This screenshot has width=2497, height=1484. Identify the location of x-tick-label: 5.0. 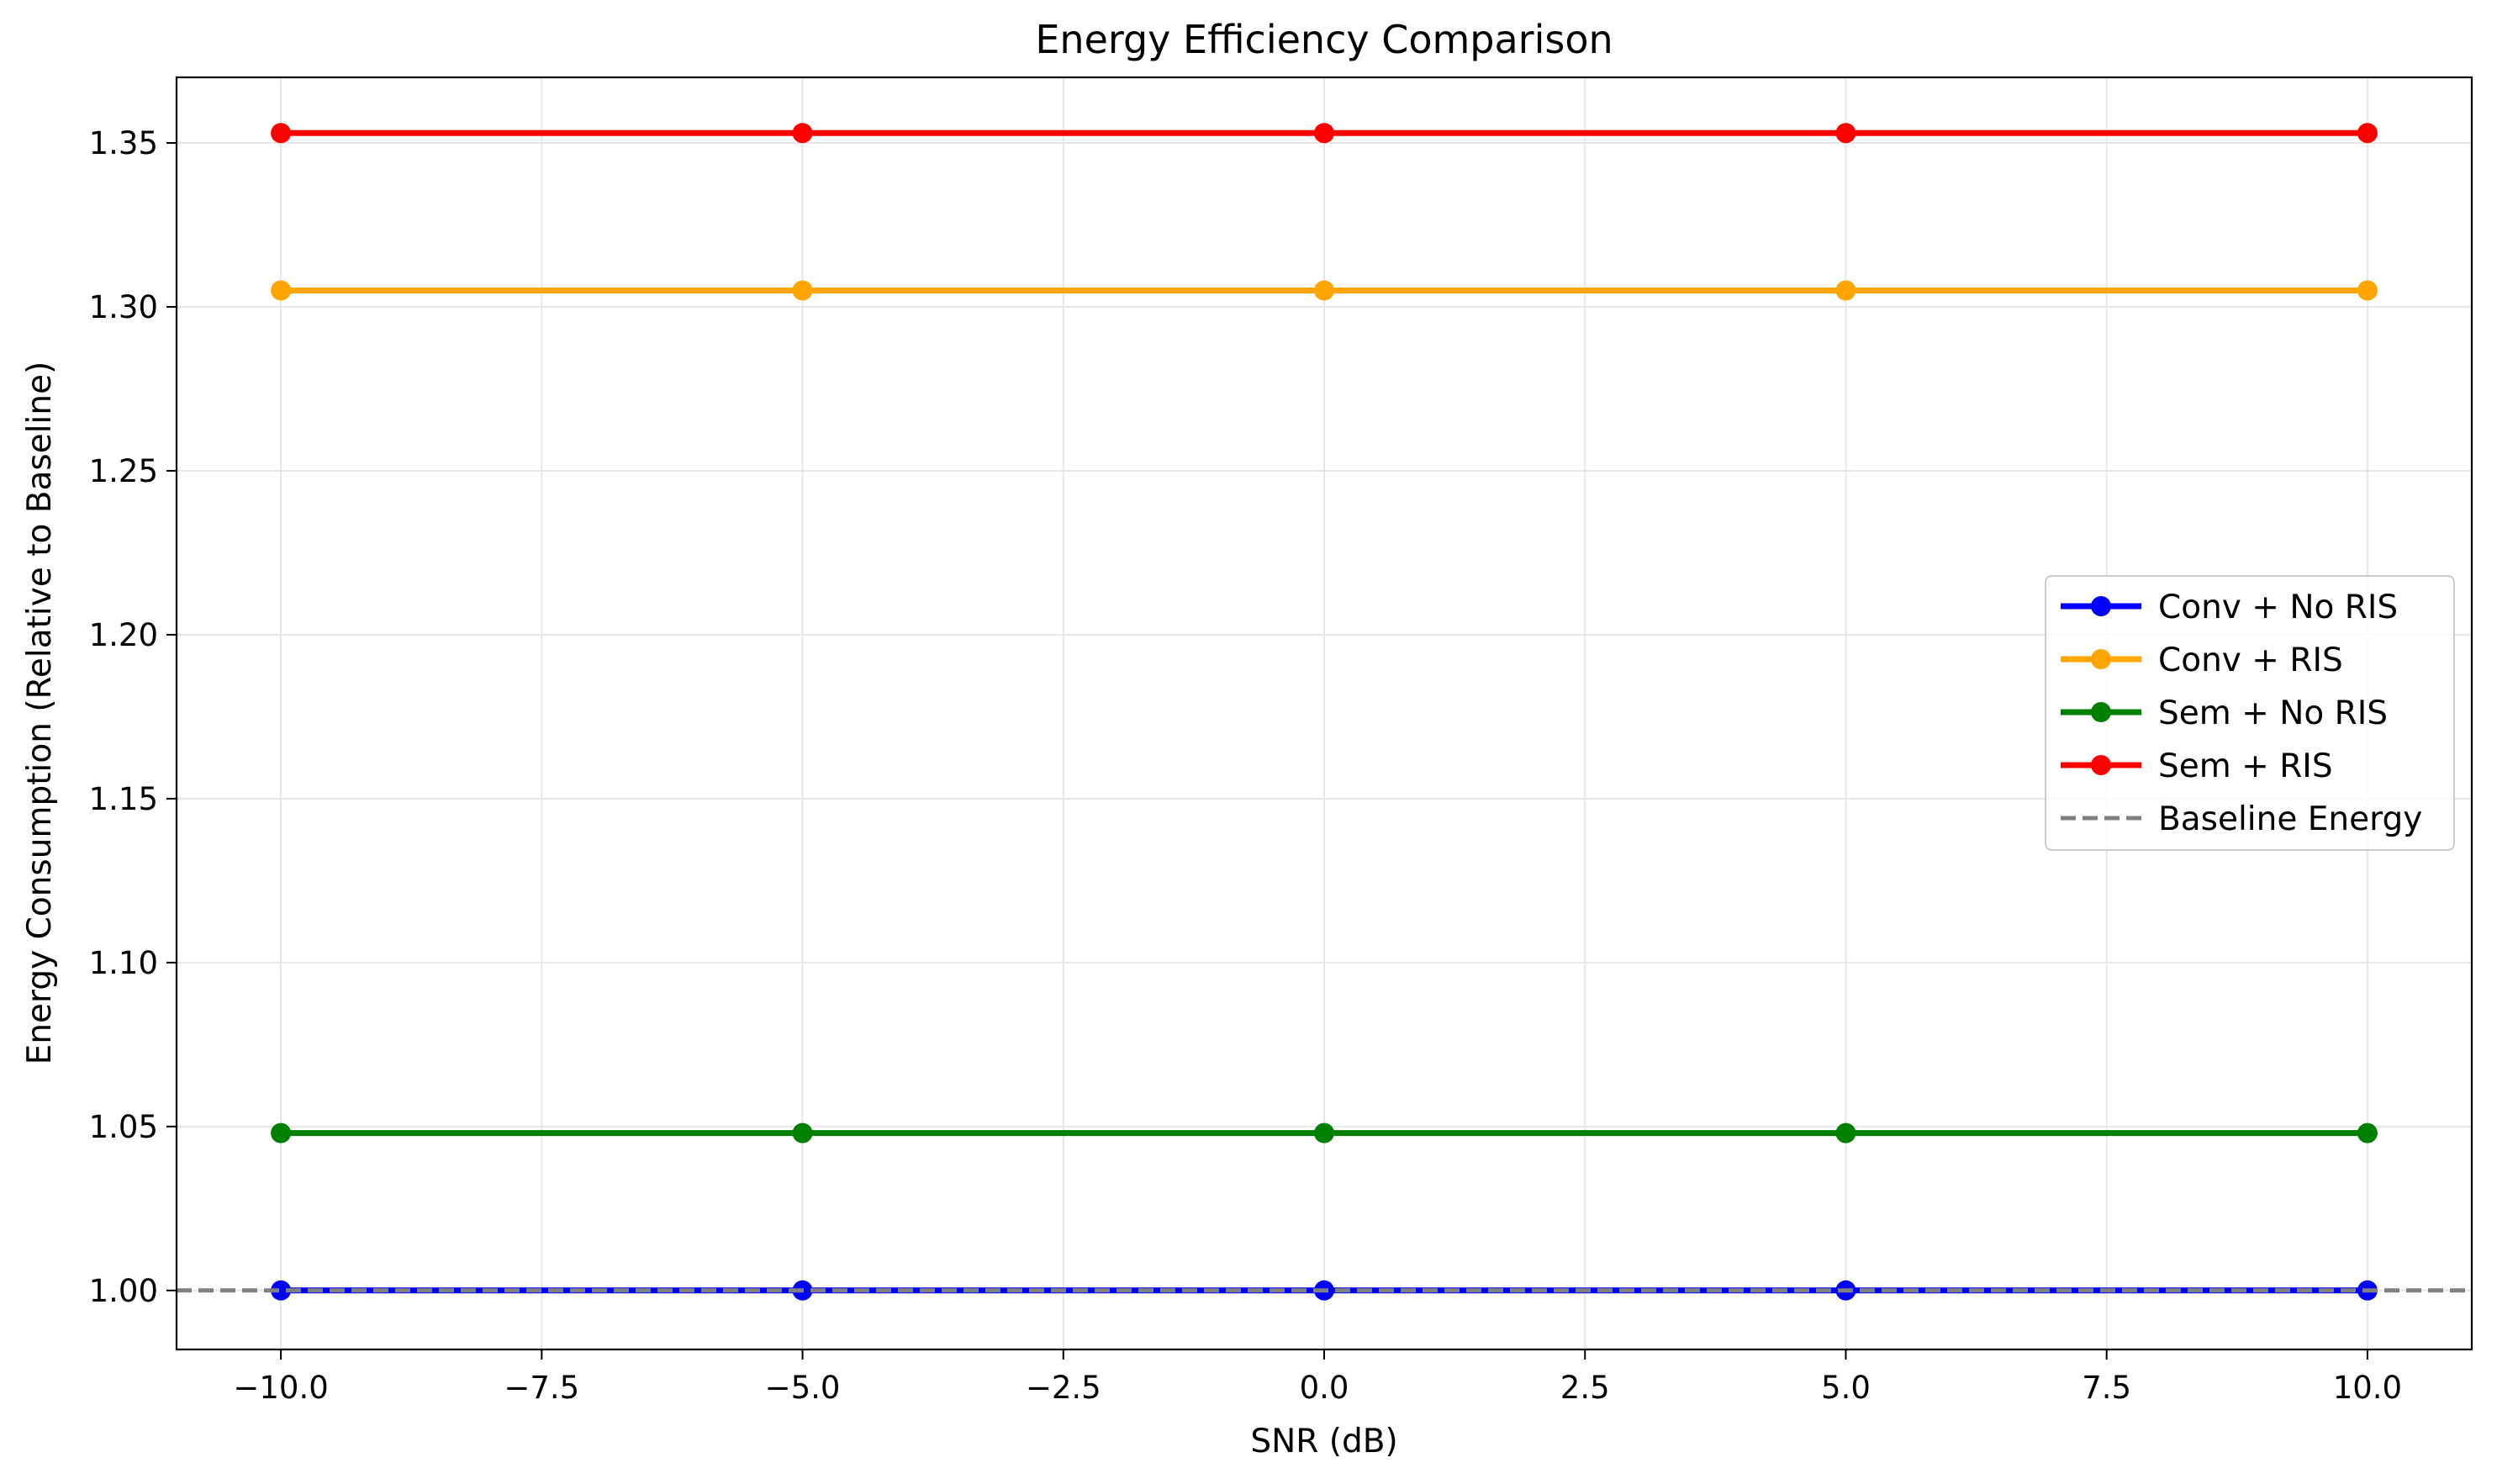
(1846, 1388).